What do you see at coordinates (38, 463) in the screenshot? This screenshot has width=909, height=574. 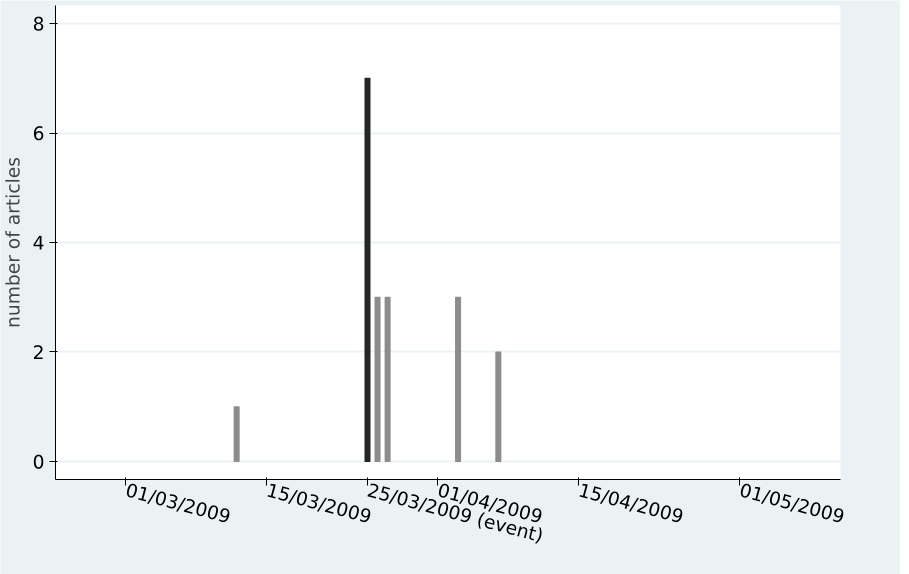 I see `y-tick-label: 0` at bounding box center [38, 463].